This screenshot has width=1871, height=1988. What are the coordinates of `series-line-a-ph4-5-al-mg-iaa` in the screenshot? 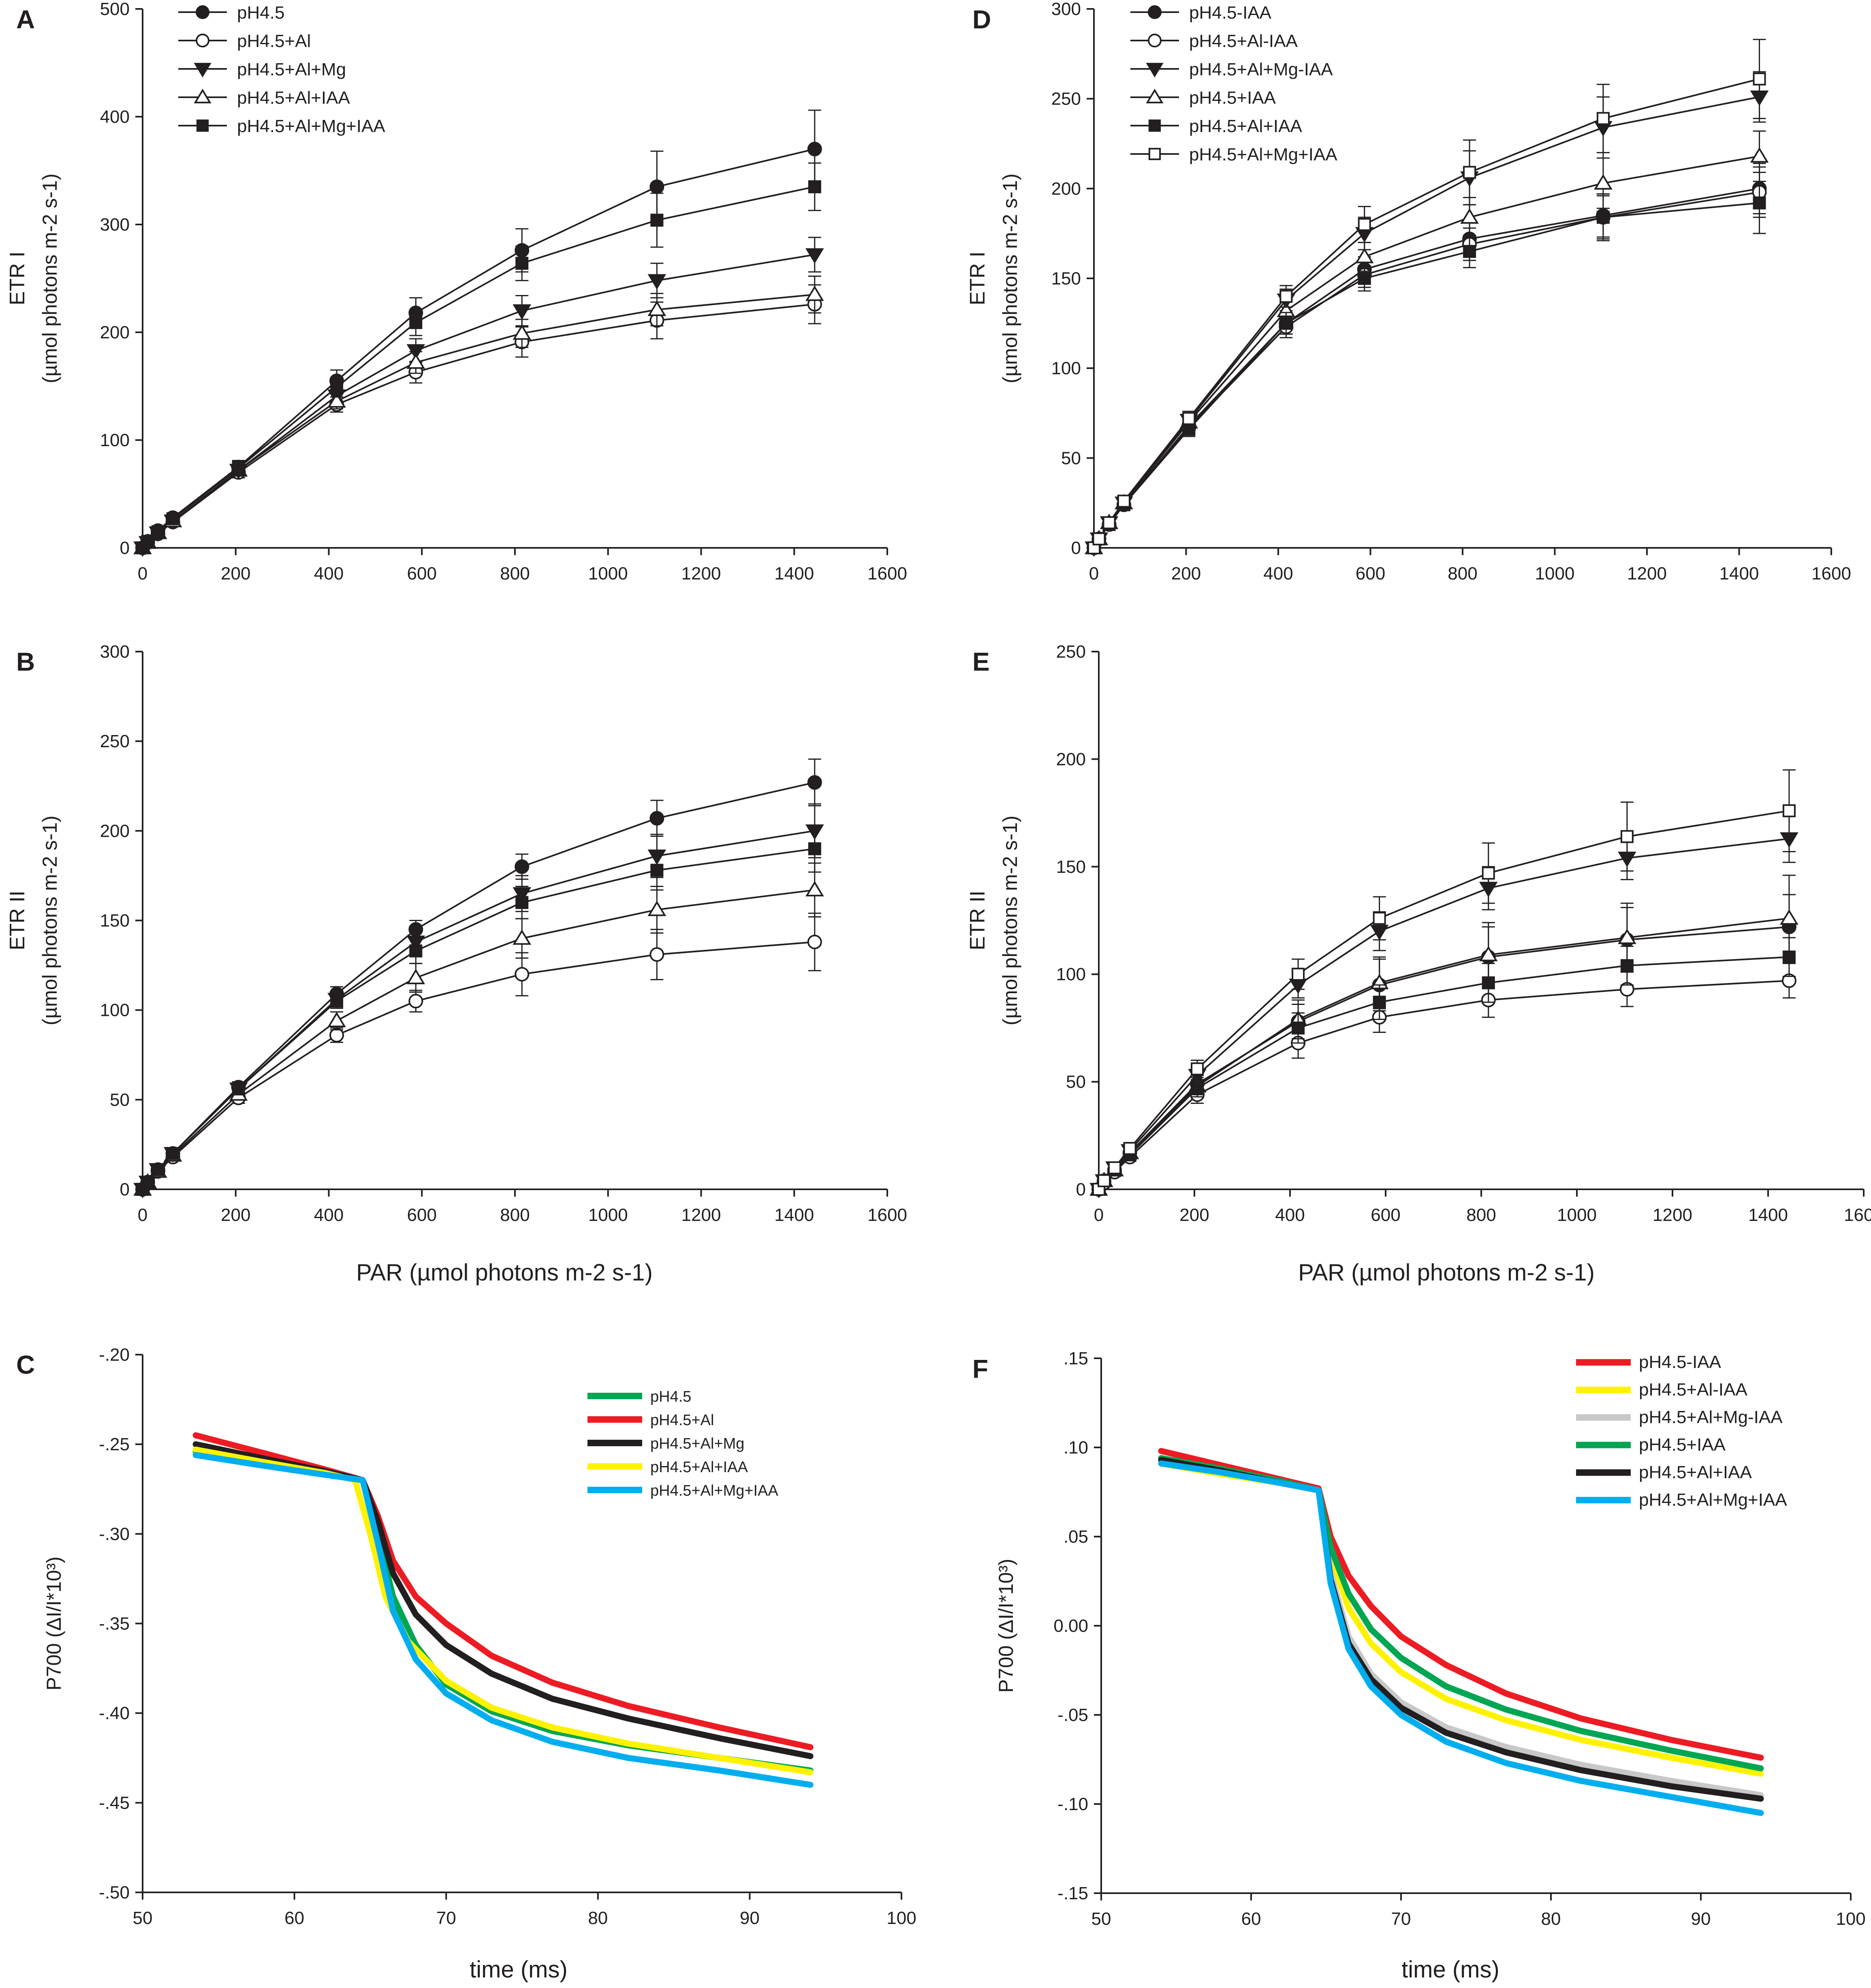 It's located at (478, 367).